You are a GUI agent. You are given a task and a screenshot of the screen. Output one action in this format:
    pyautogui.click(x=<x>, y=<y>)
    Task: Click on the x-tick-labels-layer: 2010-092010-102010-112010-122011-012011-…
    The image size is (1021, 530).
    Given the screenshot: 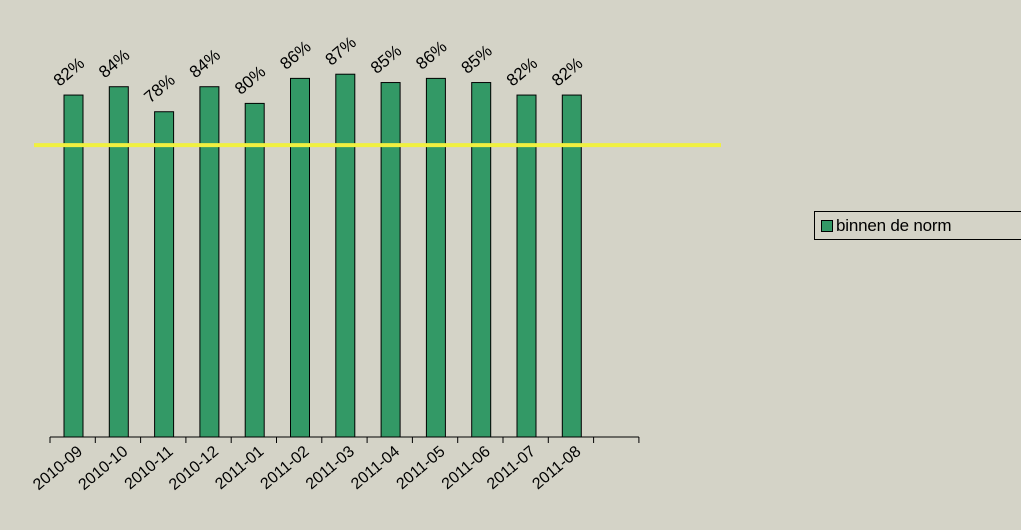 What is the action you would take?
    pyautogui.click(x=307, y=468)
    